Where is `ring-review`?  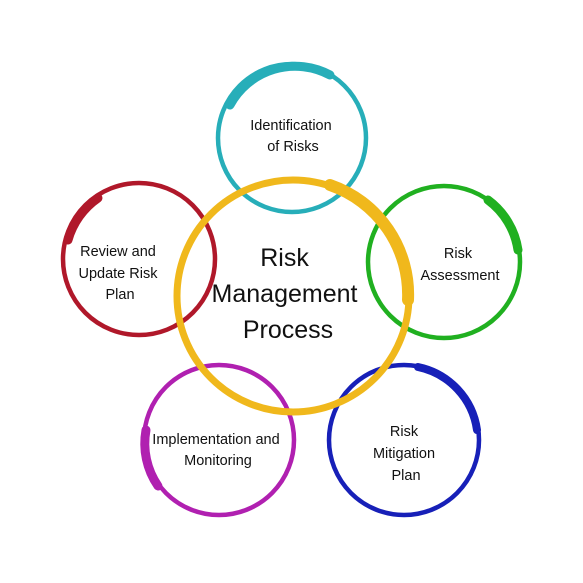
ring-review is located at coordinates (139, 259).